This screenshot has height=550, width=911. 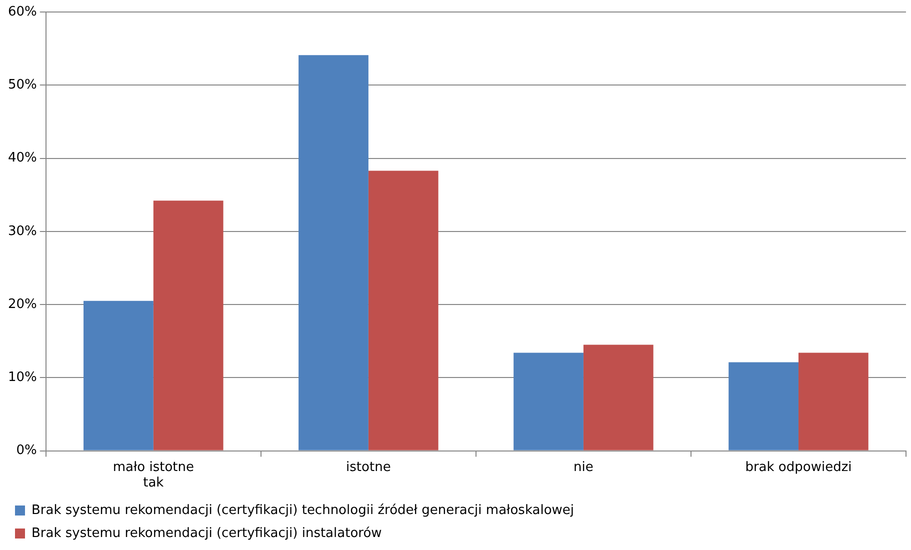 What do you see at coordinates (26, 450) in the screenshot?
I see `y-tick-label: 0%` at bounding box center [26, 450].